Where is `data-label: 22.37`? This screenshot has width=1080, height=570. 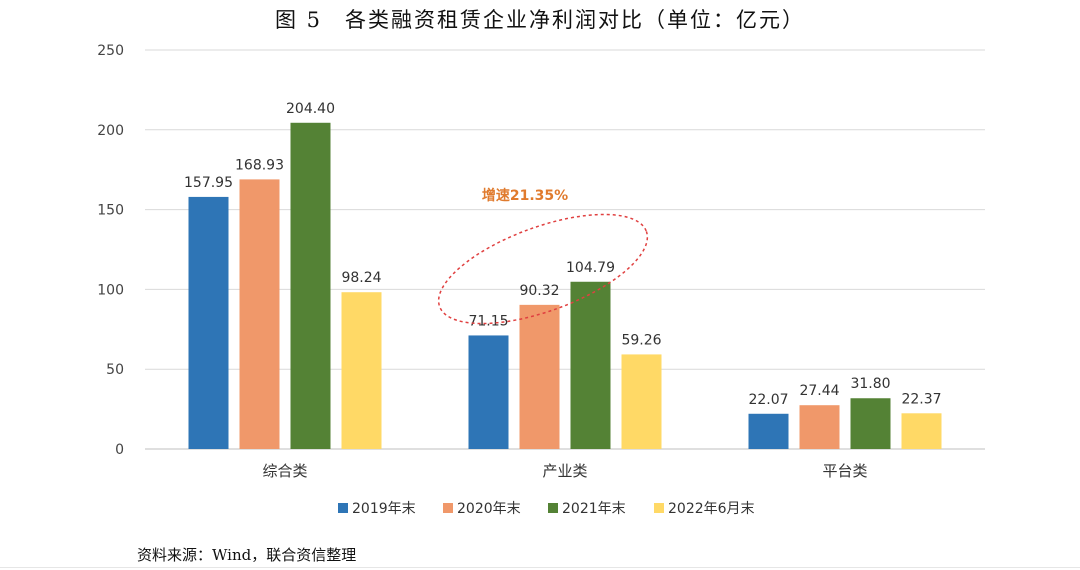 data-label: 22.37 is located at coordinates (921, 399).